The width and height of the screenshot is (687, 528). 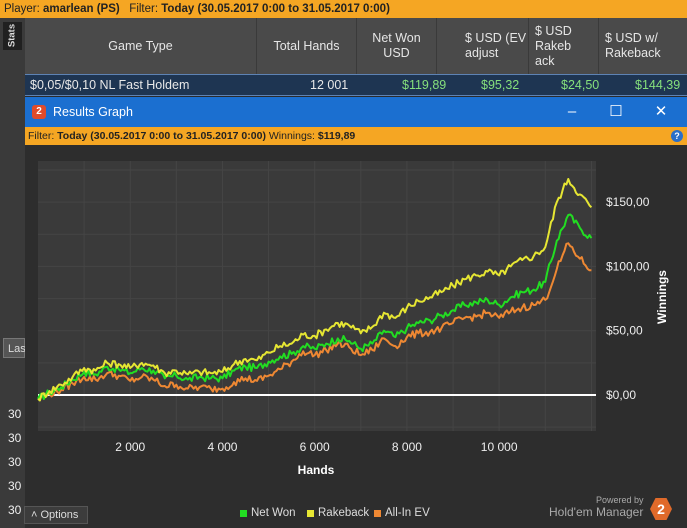 I want to click on column-header-ev-adjusted: $ USD (EV adjust, so click(x=483, y=46).